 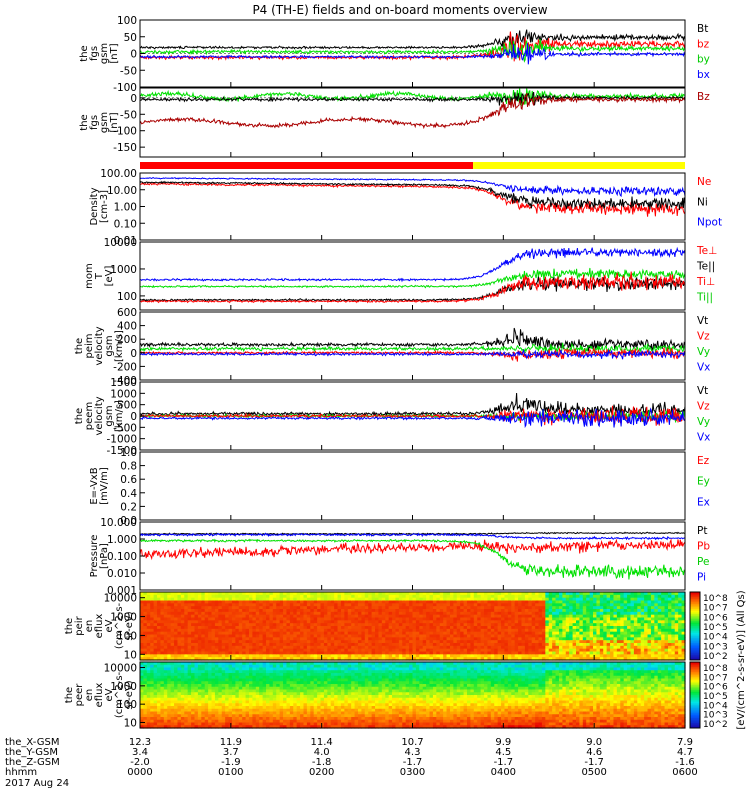 I want to click on y-axis-label-line: Pressure, so click(x=94, y=556).